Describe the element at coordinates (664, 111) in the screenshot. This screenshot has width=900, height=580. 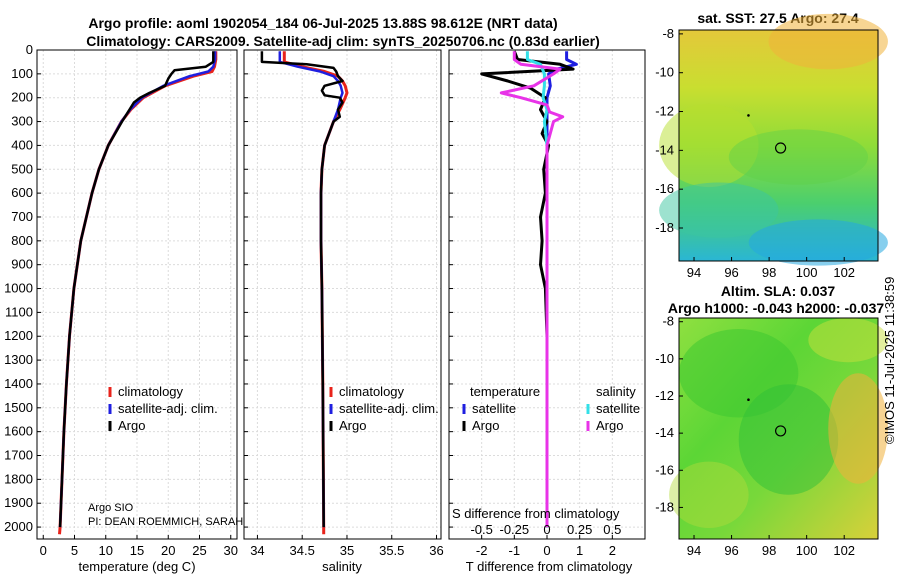
I see `sst-map-ytick-label: -12` at that location.